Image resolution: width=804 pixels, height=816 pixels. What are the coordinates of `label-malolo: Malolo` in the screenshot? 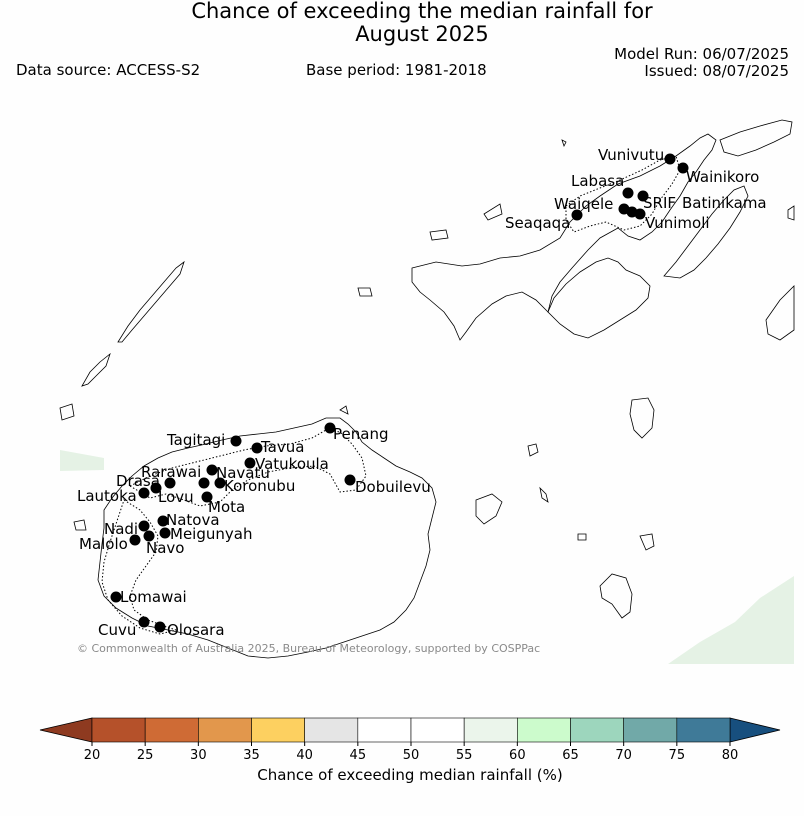 It's located at (103, 544).